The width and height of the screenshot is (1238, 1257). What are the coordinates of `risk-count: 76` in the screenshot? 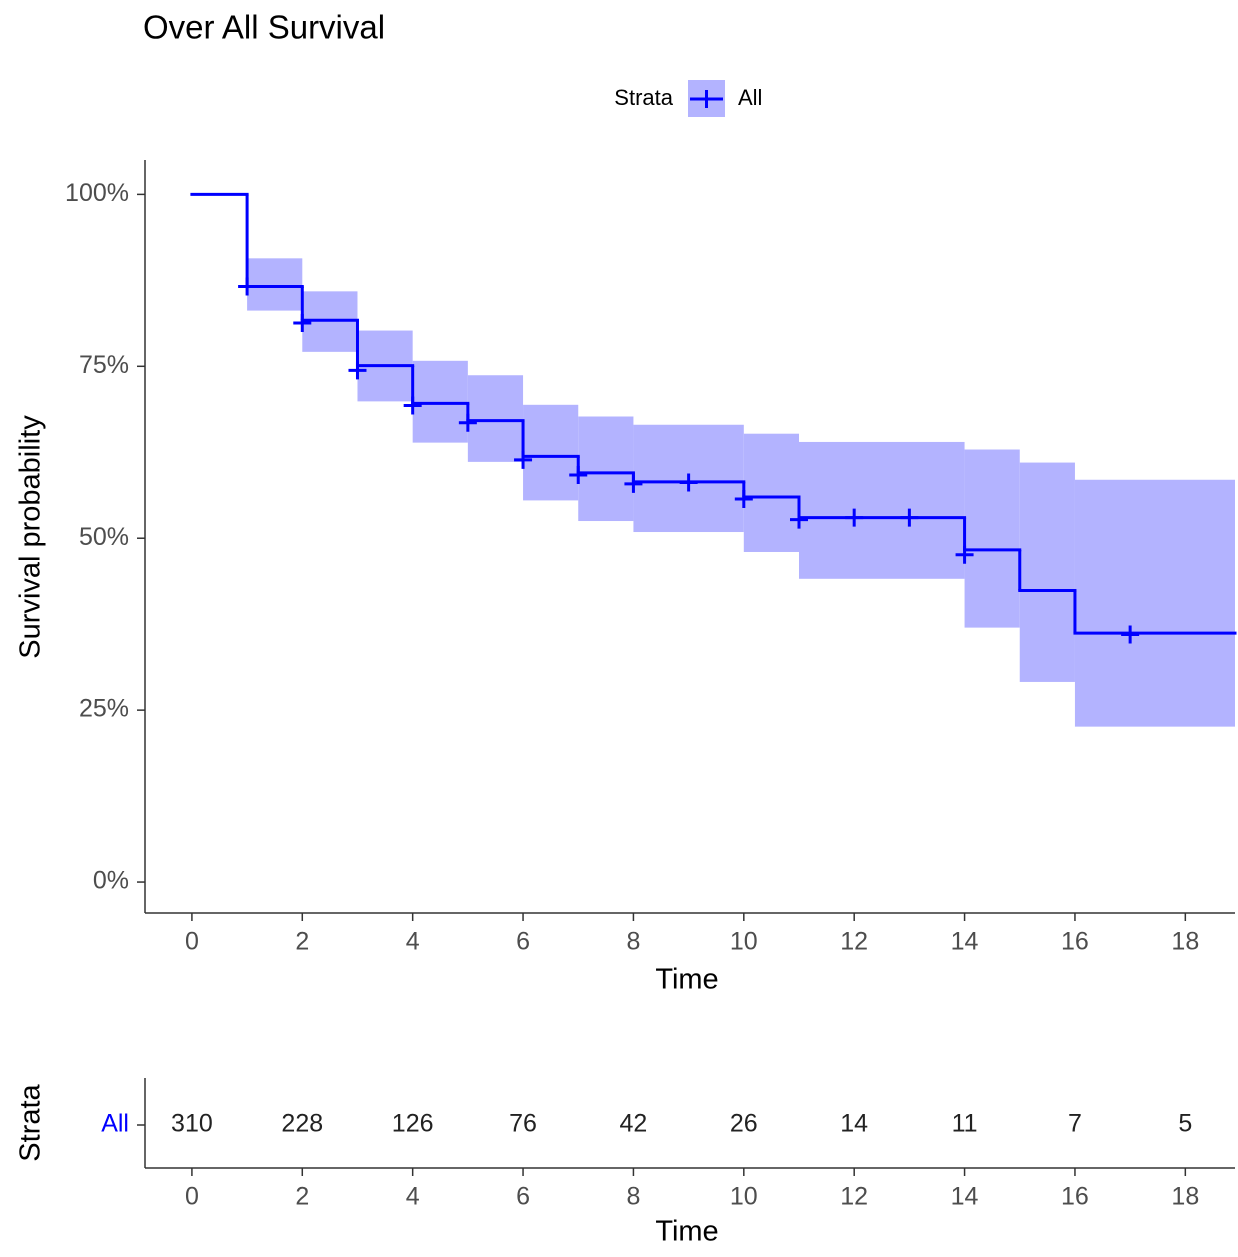 It's located at (523, 1124).